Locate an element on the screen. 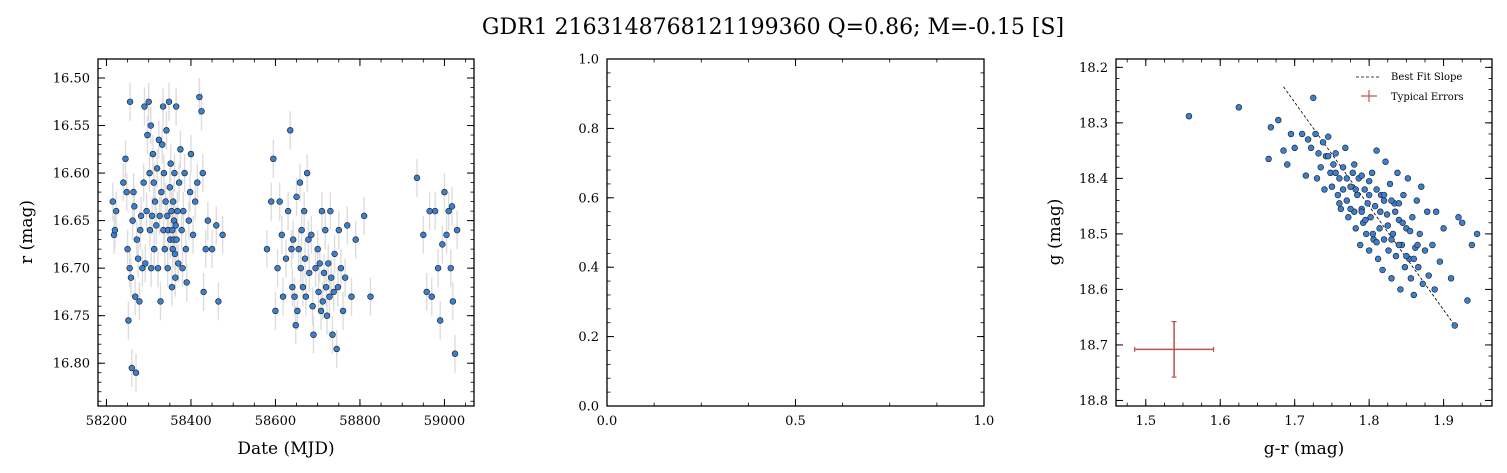  x-tick-label: 1.0 is located at coordinates (984, 421).